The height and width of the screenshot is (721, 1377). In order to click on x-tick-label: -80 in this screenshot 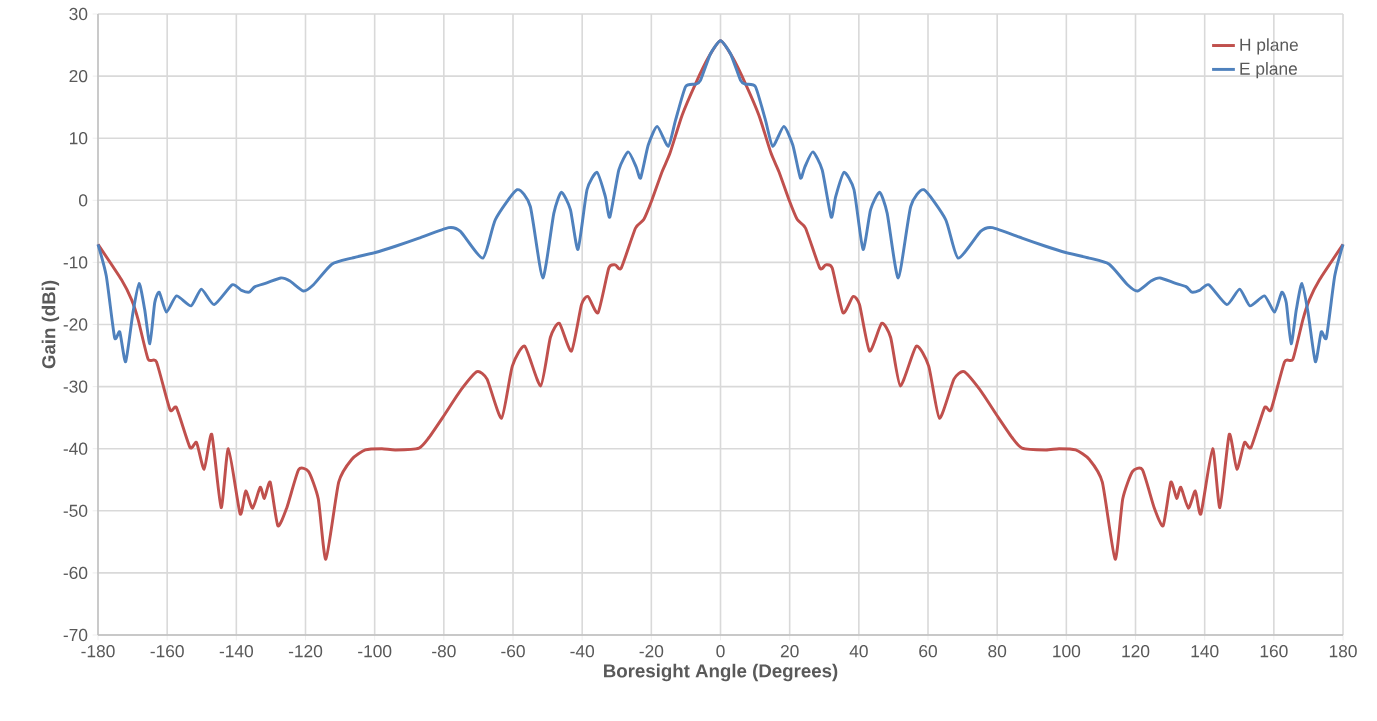, I will do `click(444, 651)`.